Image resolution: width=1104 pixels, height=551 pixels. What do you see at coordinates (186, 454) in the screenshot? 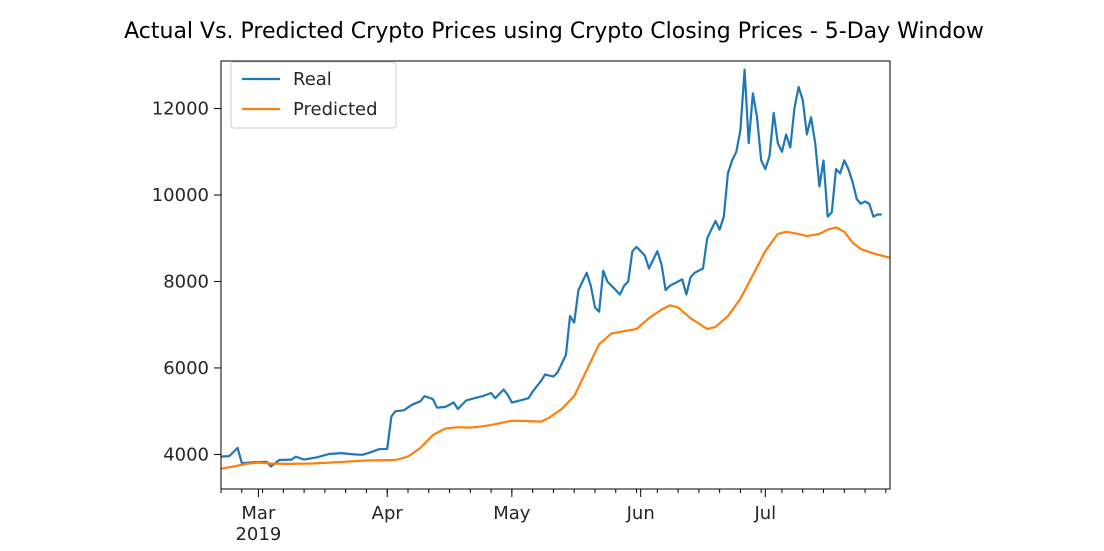
I see `y-tick-label: 4000` at bounding box center [186, 454].